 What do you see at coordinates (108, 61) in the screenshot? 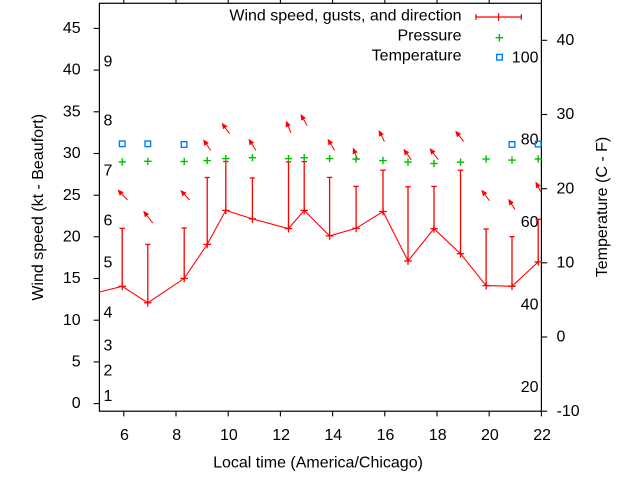
I see `svg-text: 9` at bounding box center [108, 61].